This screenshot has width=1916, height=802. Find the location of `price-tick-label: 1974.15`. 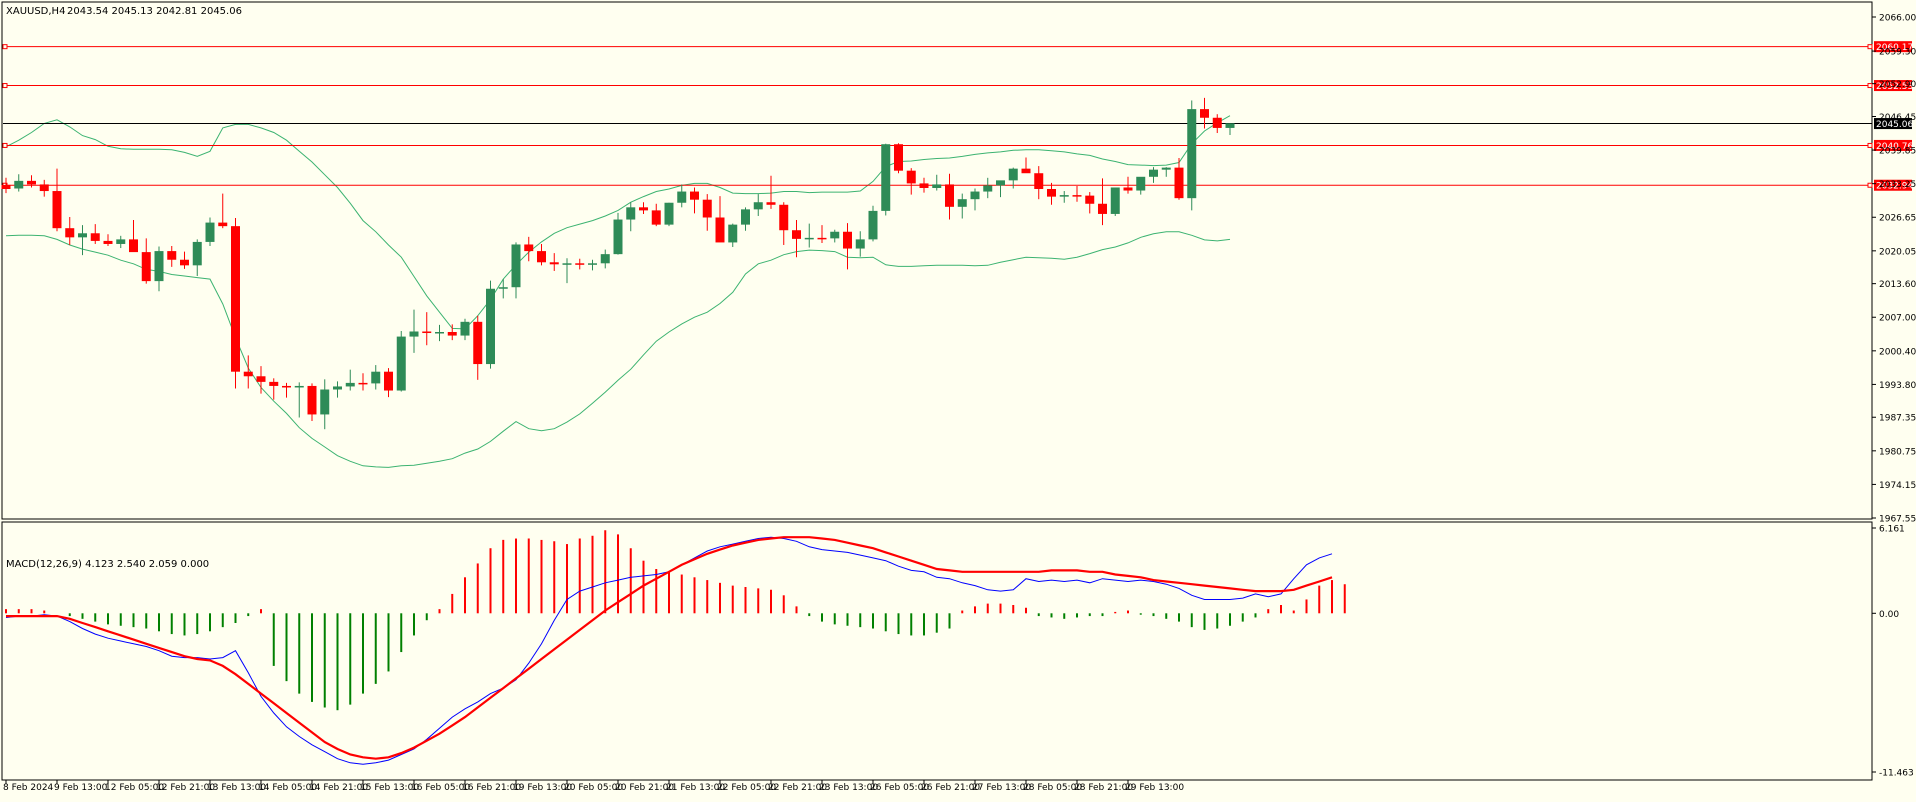

price-tick-label: 1974.15 is located at coordinates (1897, 486).